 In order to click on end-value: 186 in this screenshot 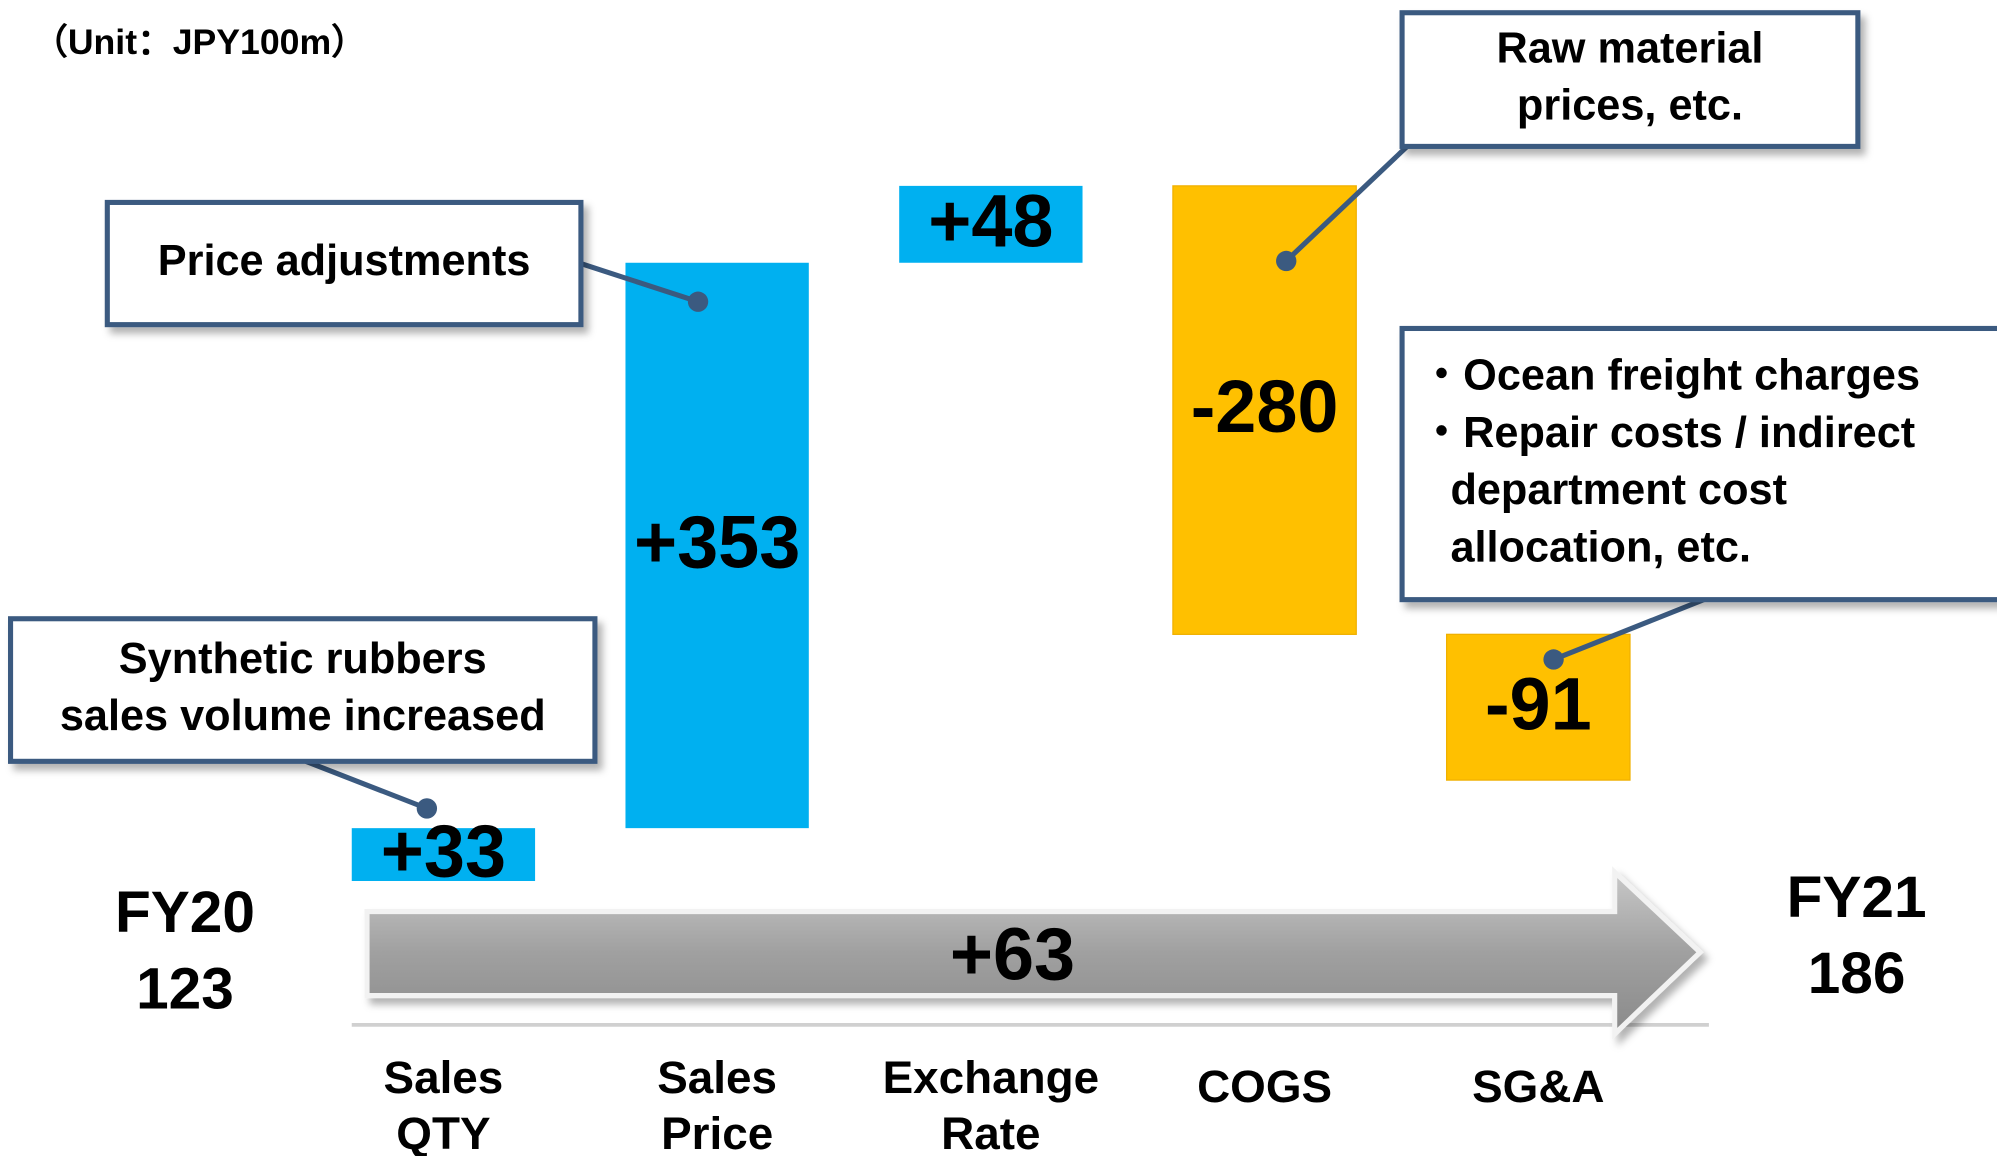, I will do `click(1857, 973)`.